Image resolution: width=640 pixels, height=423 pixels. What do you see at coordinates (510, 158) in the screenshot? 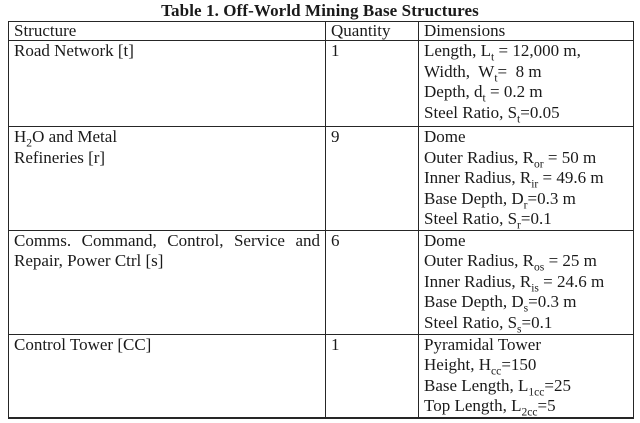
I see `text-line: Outer Radius, Ror = 50 m` at bounding box center [510, 158].